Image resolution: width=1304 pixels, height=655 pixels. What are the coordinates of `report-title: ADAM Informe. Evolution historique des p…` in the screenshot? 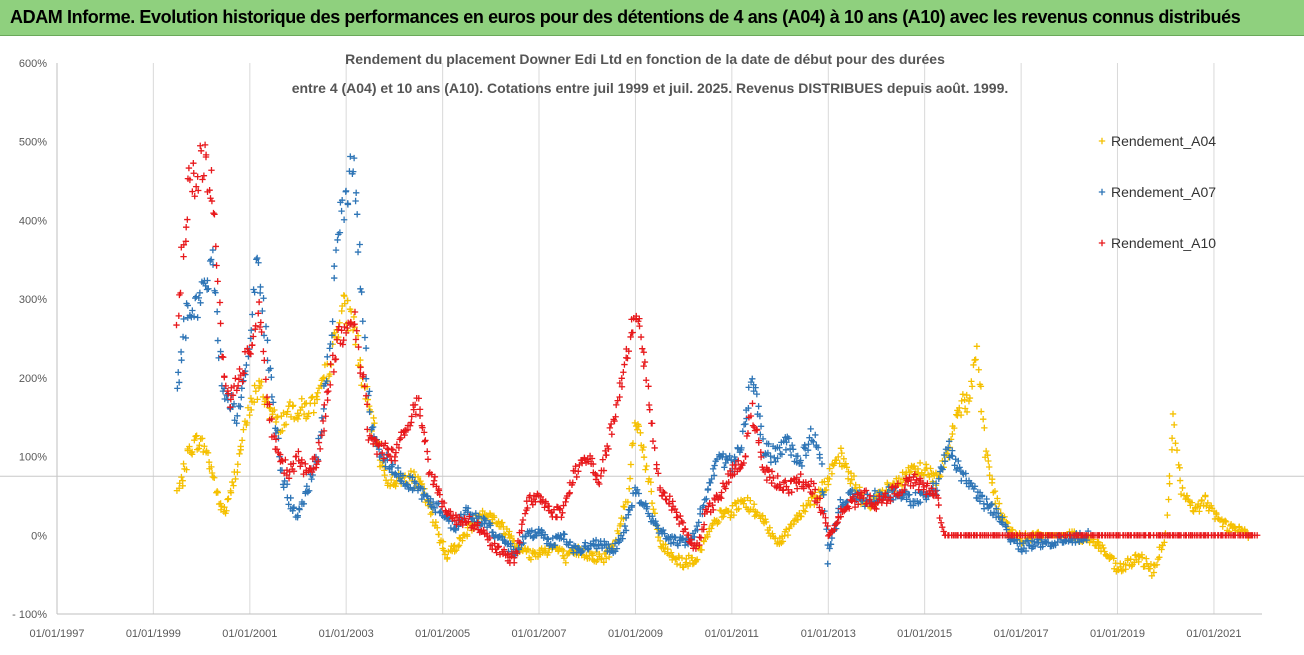 It's located at (625, 17).